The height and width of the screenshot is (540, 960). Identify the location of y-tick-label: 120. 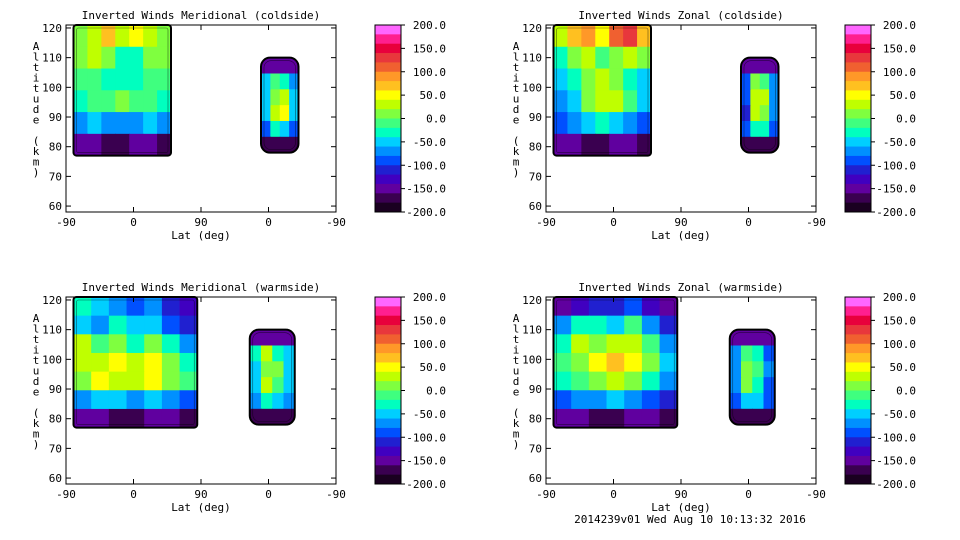
(532, 28).